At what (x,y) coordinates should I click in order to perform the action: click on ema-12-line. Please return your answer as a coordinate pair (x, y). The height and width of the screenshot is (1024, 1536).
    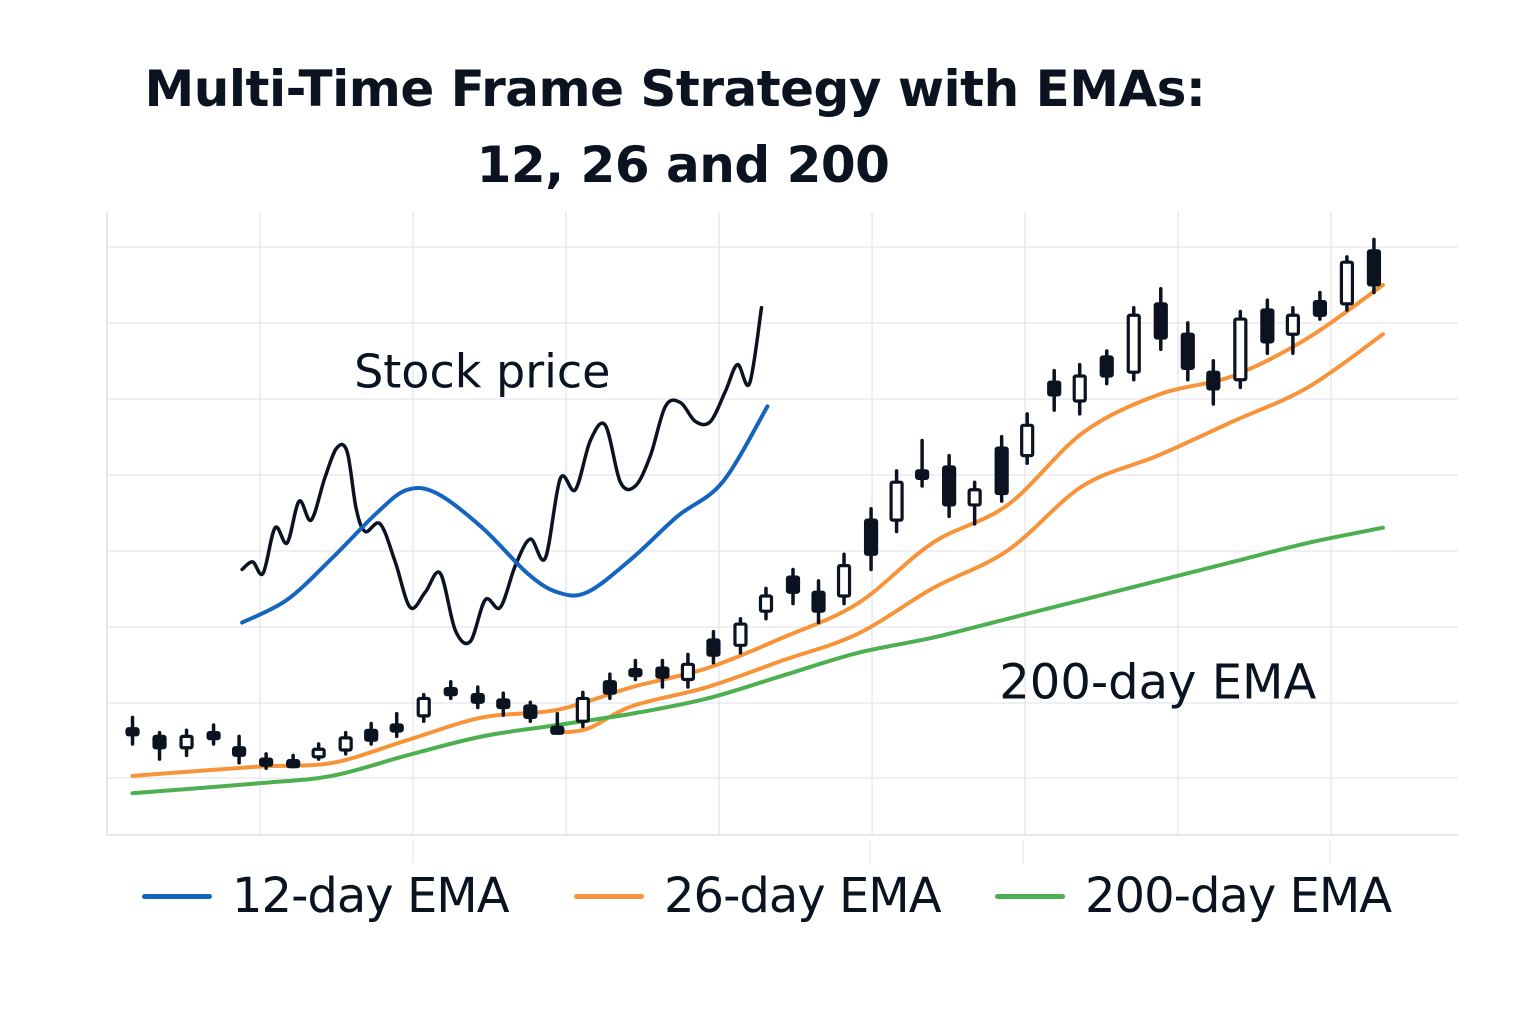
    Looking at the image, I should click on (505, 514).